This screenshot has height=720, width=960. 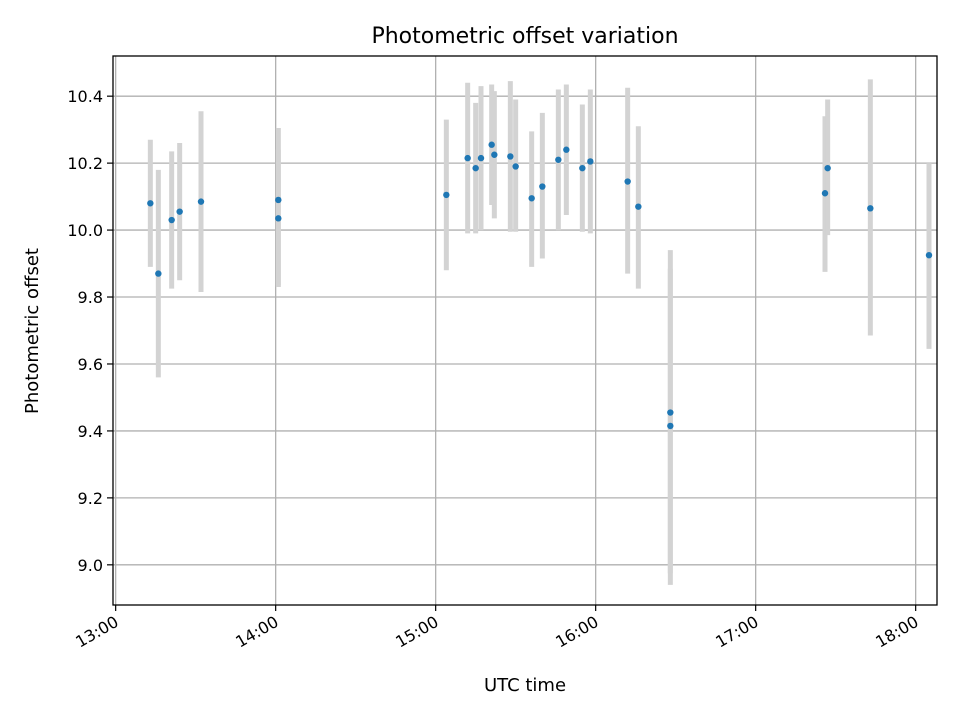 What do you see at coordinates (525, 685) in the screenshot?
I see `x-axis-label: UTC time` at bounding box center [525, 685].